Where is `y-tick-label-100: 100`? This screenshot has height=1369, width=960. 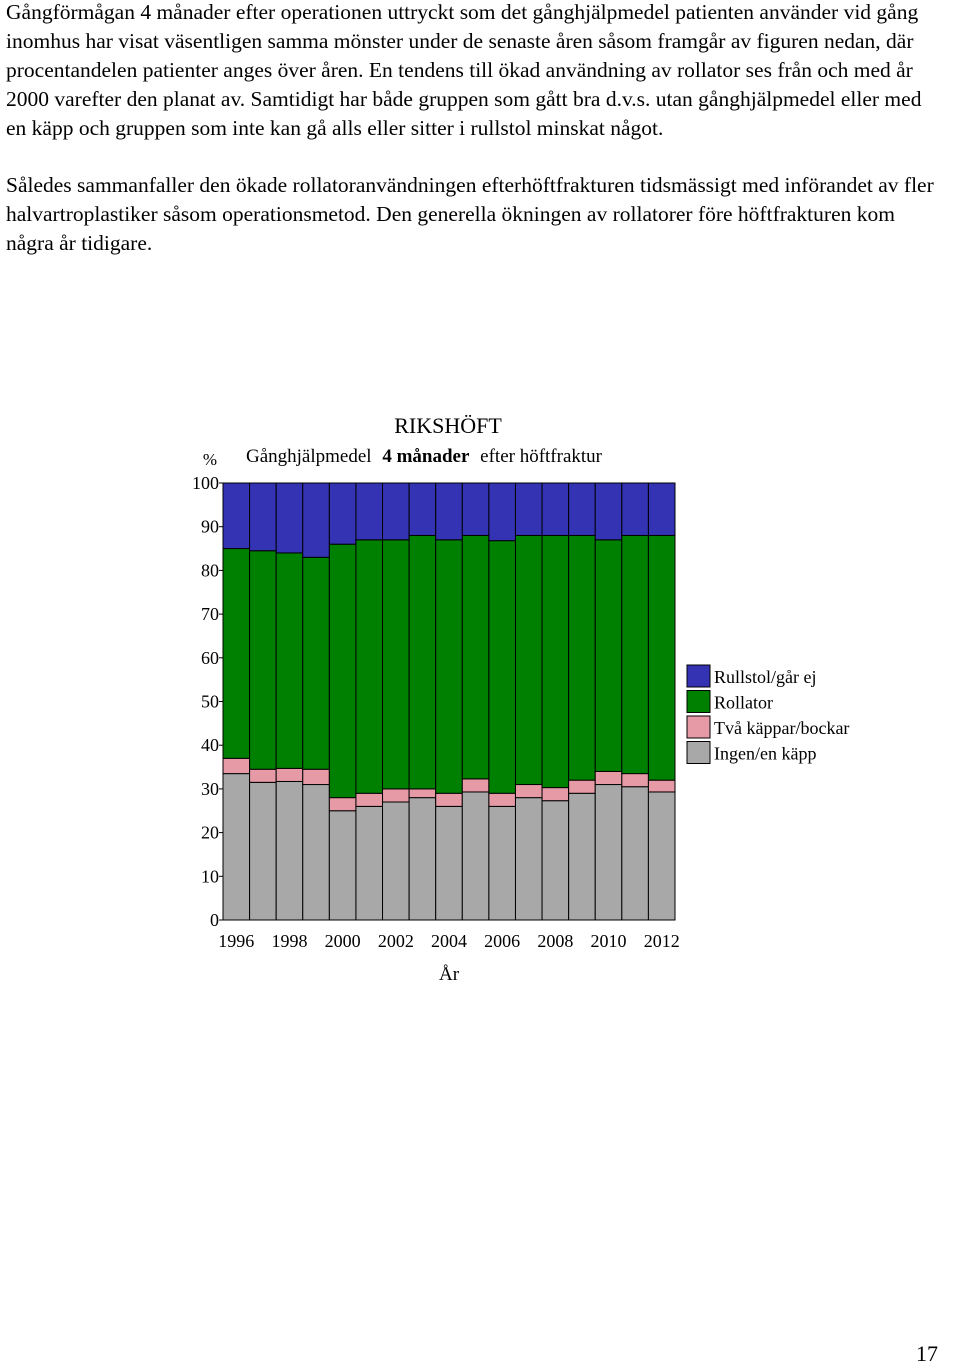 y-tick-label-100: 100 is located at coordinates (205, 483).